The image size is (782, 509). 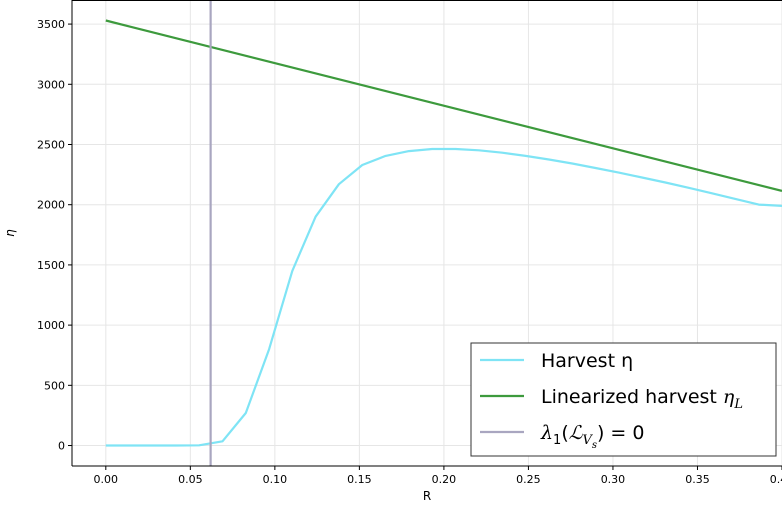 What do you see at coordinates (776, 479) in the screenshot?
I see `x-tick-label: 0.40` at bounding box center [776, 479].